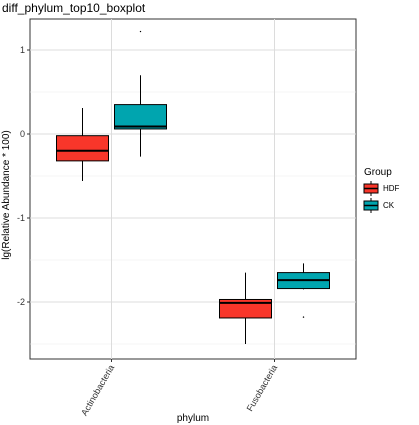 The width and height of the screenshot is (419, 425). What do you see at coordinates (22, 50) in the screenshot?
I see `y-tick-label: 1` at bounding box center [22, 50].